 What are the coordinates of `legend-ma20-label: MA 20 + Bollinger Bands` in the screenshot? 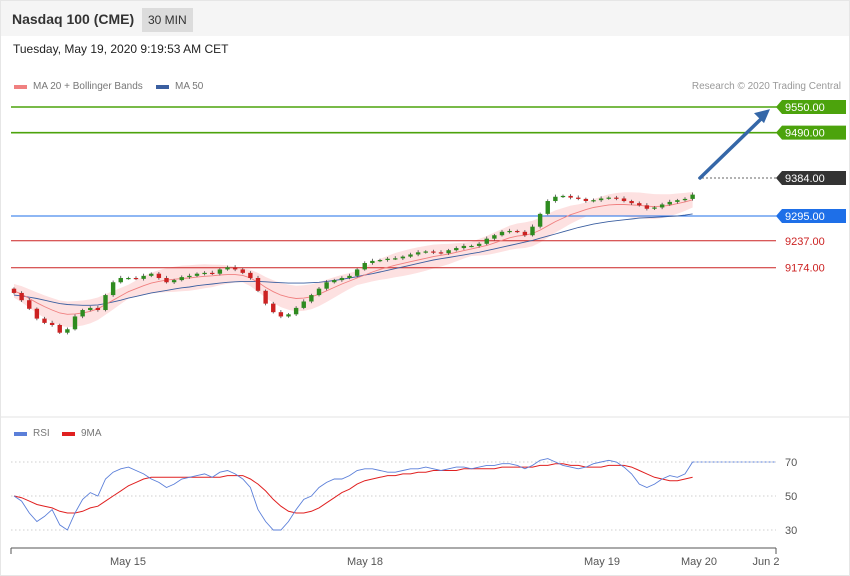 It's located at (88, 86).